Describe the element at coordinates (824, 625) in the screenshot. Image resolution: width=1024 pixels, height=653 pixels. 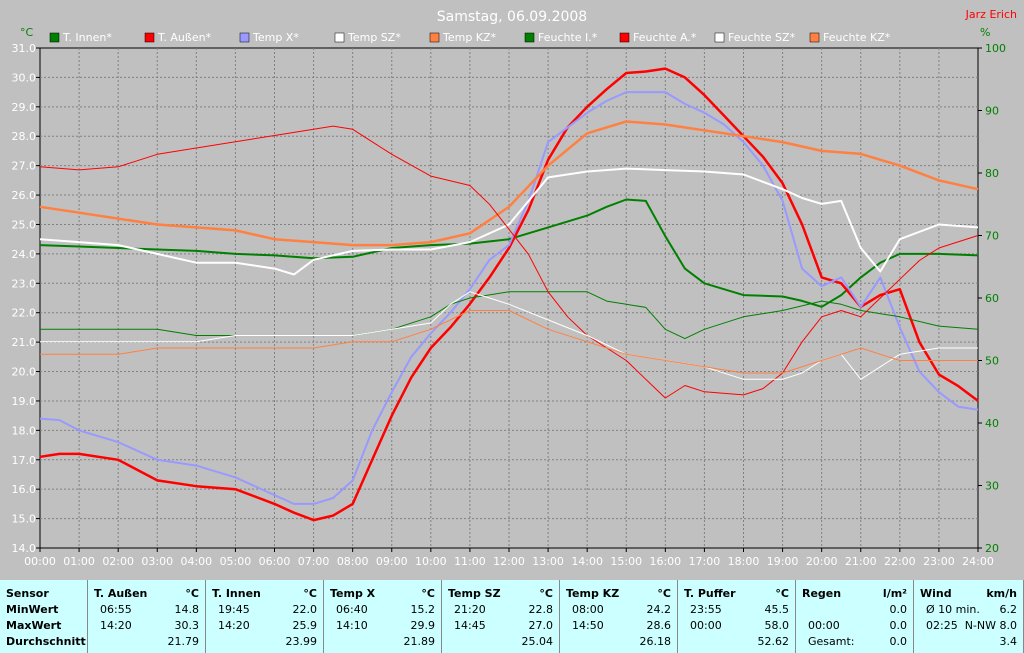
I see `stat-time: 00:00` at that location.